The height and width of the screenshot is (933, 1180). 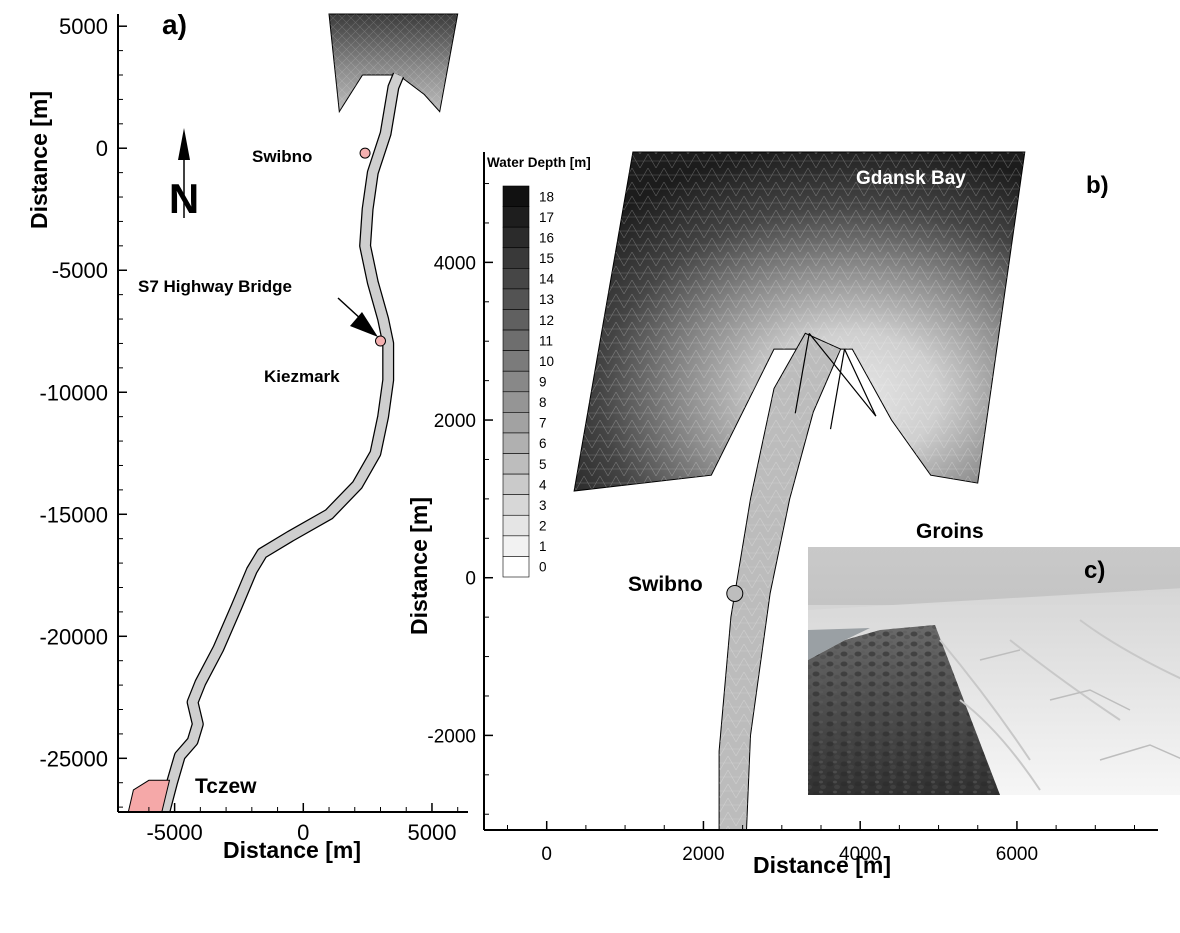 I want to click on swibno-marker, so click(x=365, y=153).